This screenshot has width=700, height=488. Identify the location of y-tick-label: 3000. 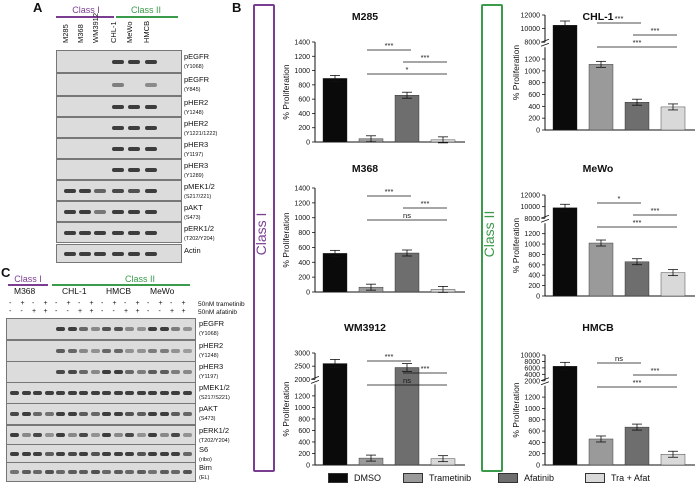
(302, 354).